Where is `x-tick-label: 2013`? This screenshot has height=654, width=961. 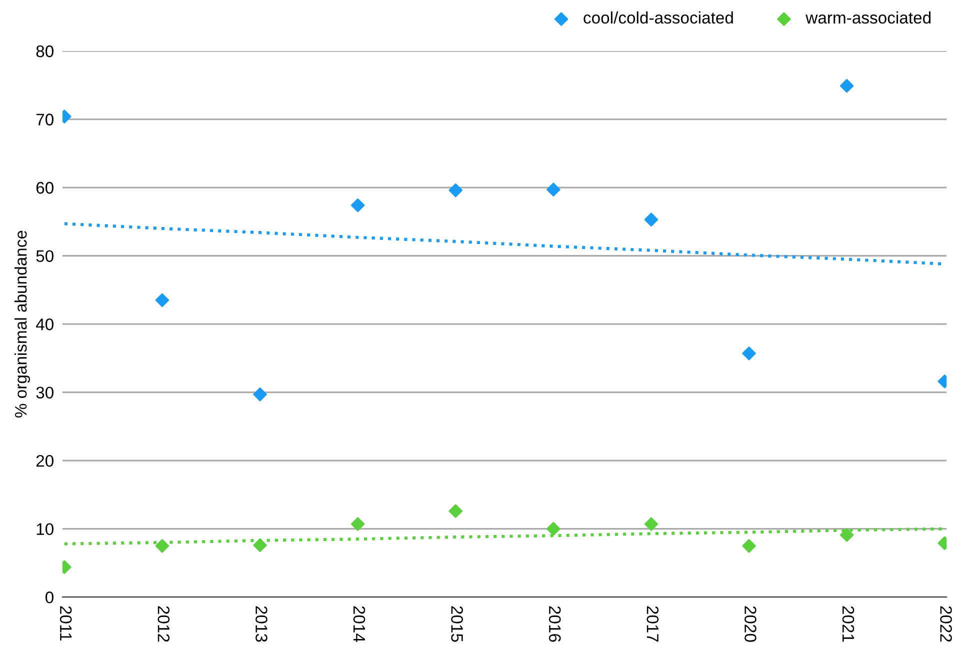 x-tick-label: 2013 is located at coordinates (262, 624).